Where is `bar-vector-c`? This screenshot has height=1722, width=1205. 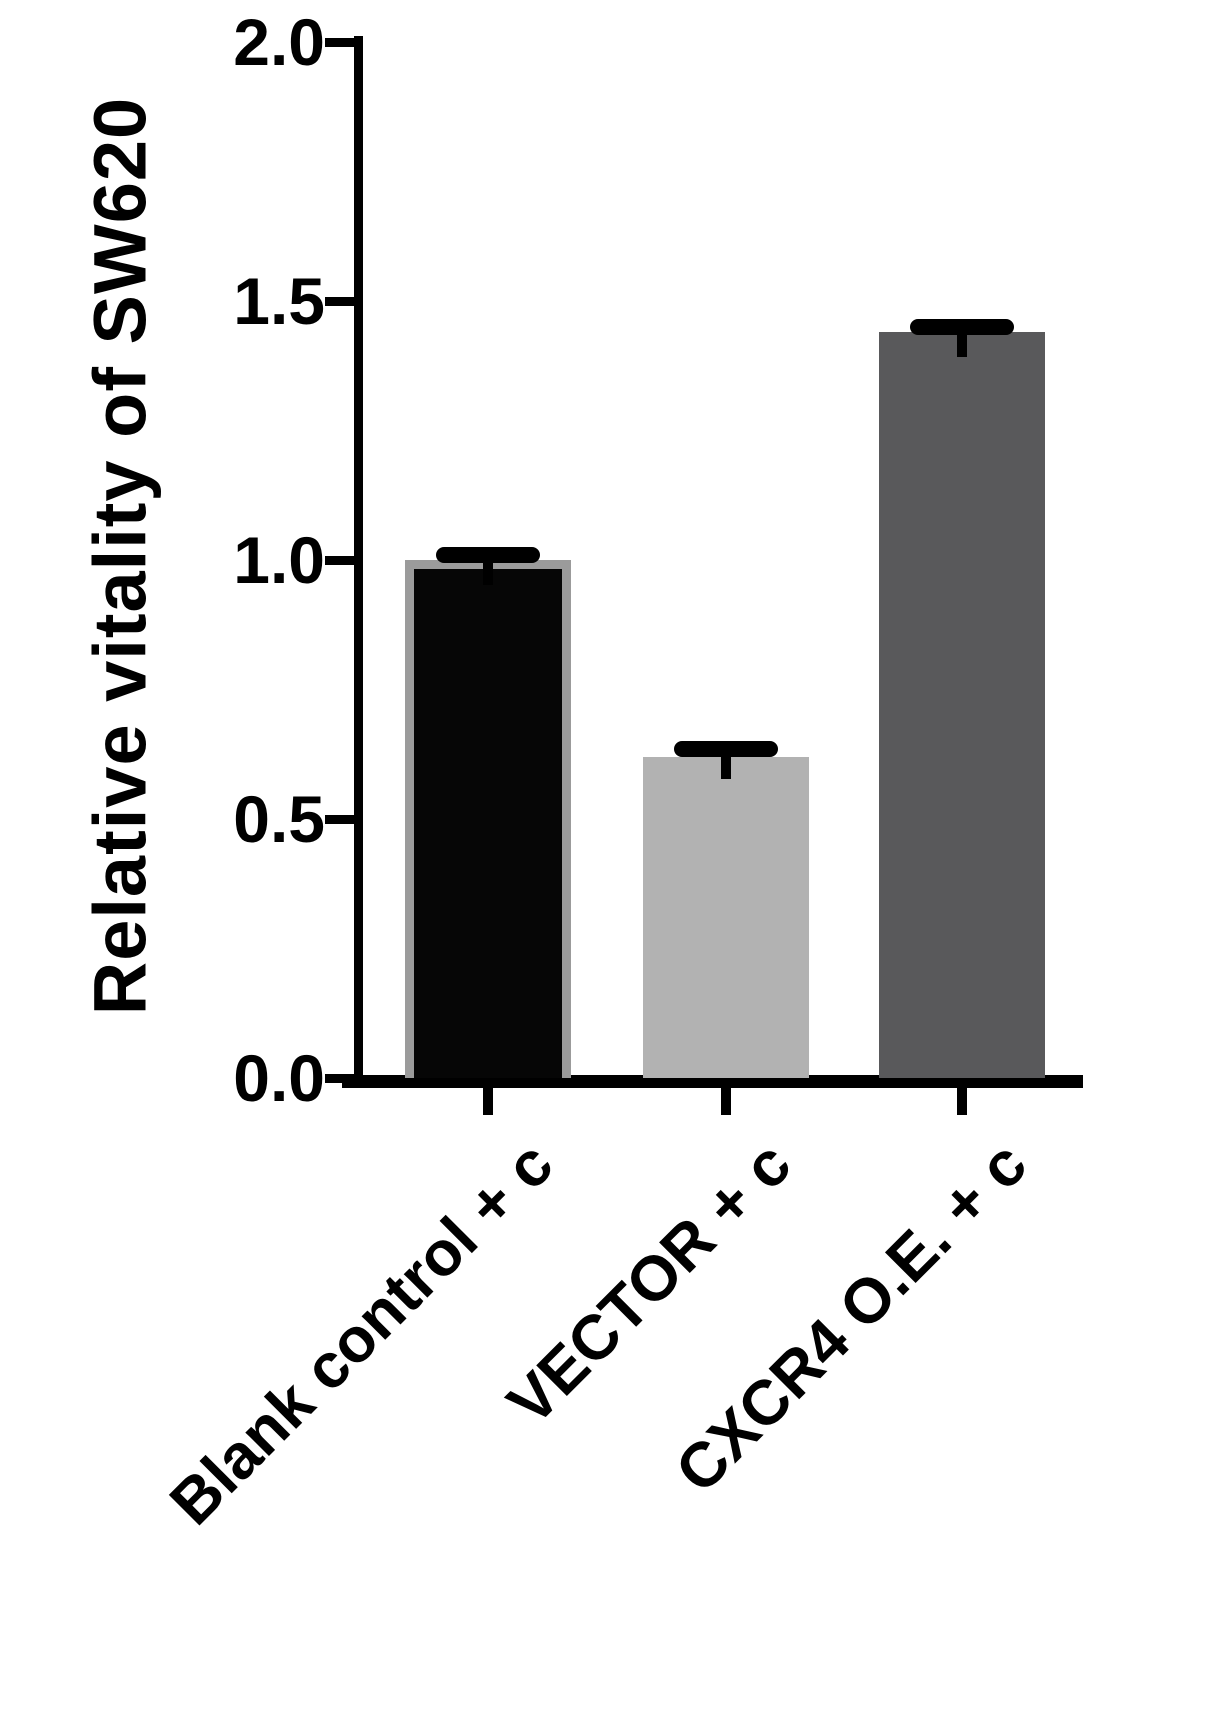
bar-vector-c is located at coordinates (726, 917).